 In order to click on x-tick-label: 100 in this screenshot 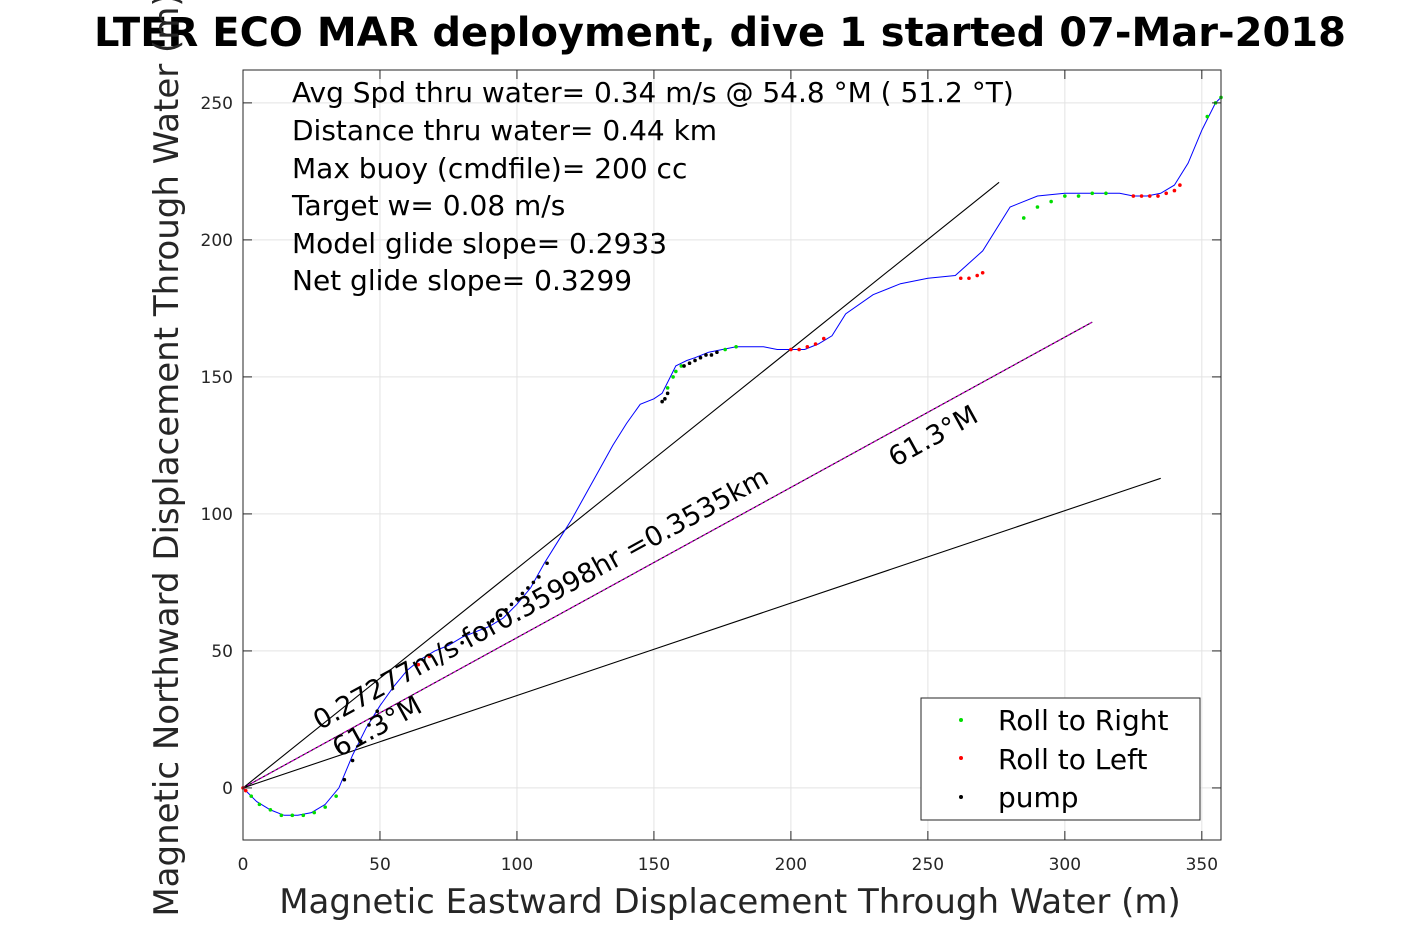, I will do `click(517, 865)`.